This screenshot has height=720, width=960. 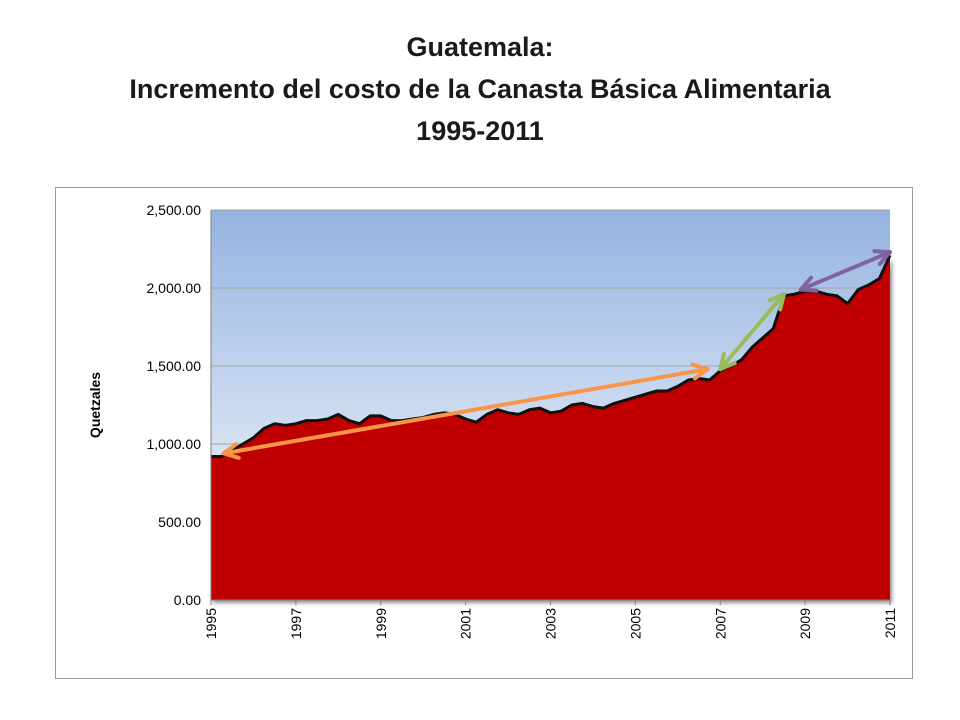 What do you see at coordinates (95, 405) in the screenshot?
I see `y-axis-label: Quetzales` at bounding box center [95, 405].